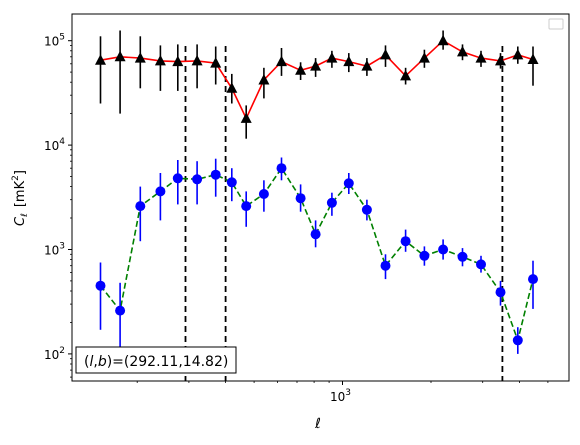 Image resolution: width=580 pixels, height=445 pixels. What do you see at coordinates (58, 205) in the screenshot?
I see `y-axis-ticks: 10² 10³ 10⁴ 10⁵` at bounding box center [58, 205].